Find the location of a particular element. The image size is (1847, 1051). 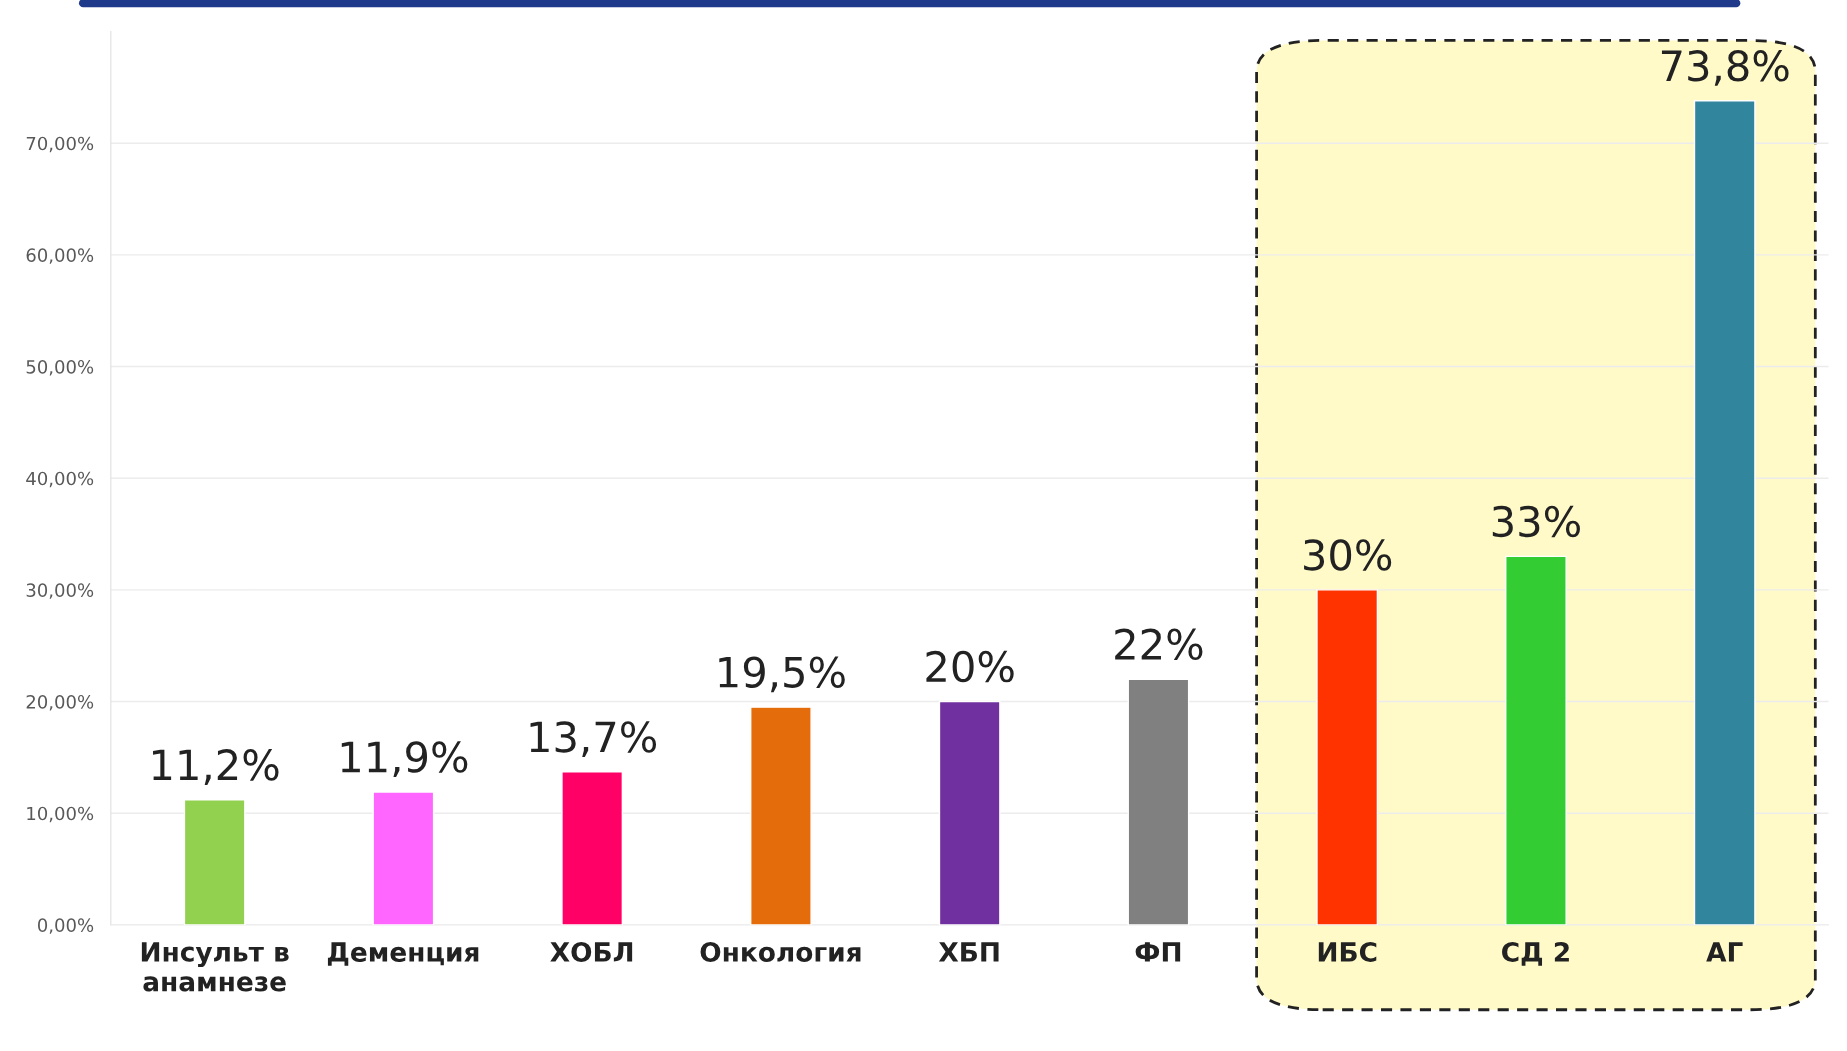

x-tick-label: ХБП is located at coordinates (968, 952).